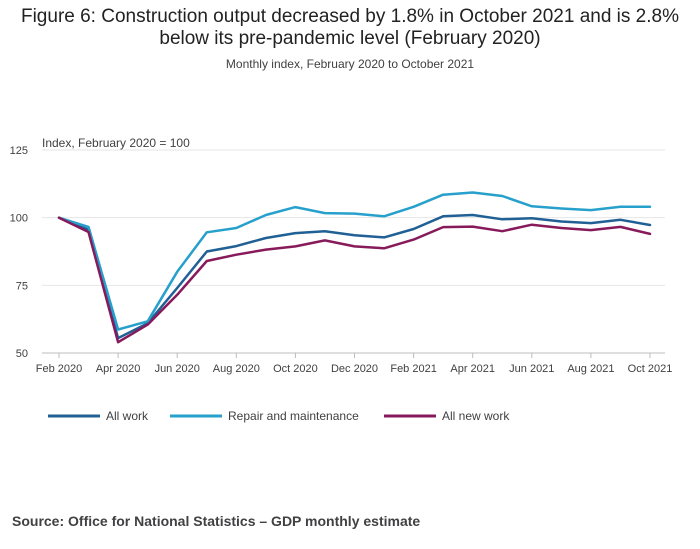 The width and height of the screenshot is (700, 549). I want to click on x-tick-label: Feb 2021, so click(413, 369).